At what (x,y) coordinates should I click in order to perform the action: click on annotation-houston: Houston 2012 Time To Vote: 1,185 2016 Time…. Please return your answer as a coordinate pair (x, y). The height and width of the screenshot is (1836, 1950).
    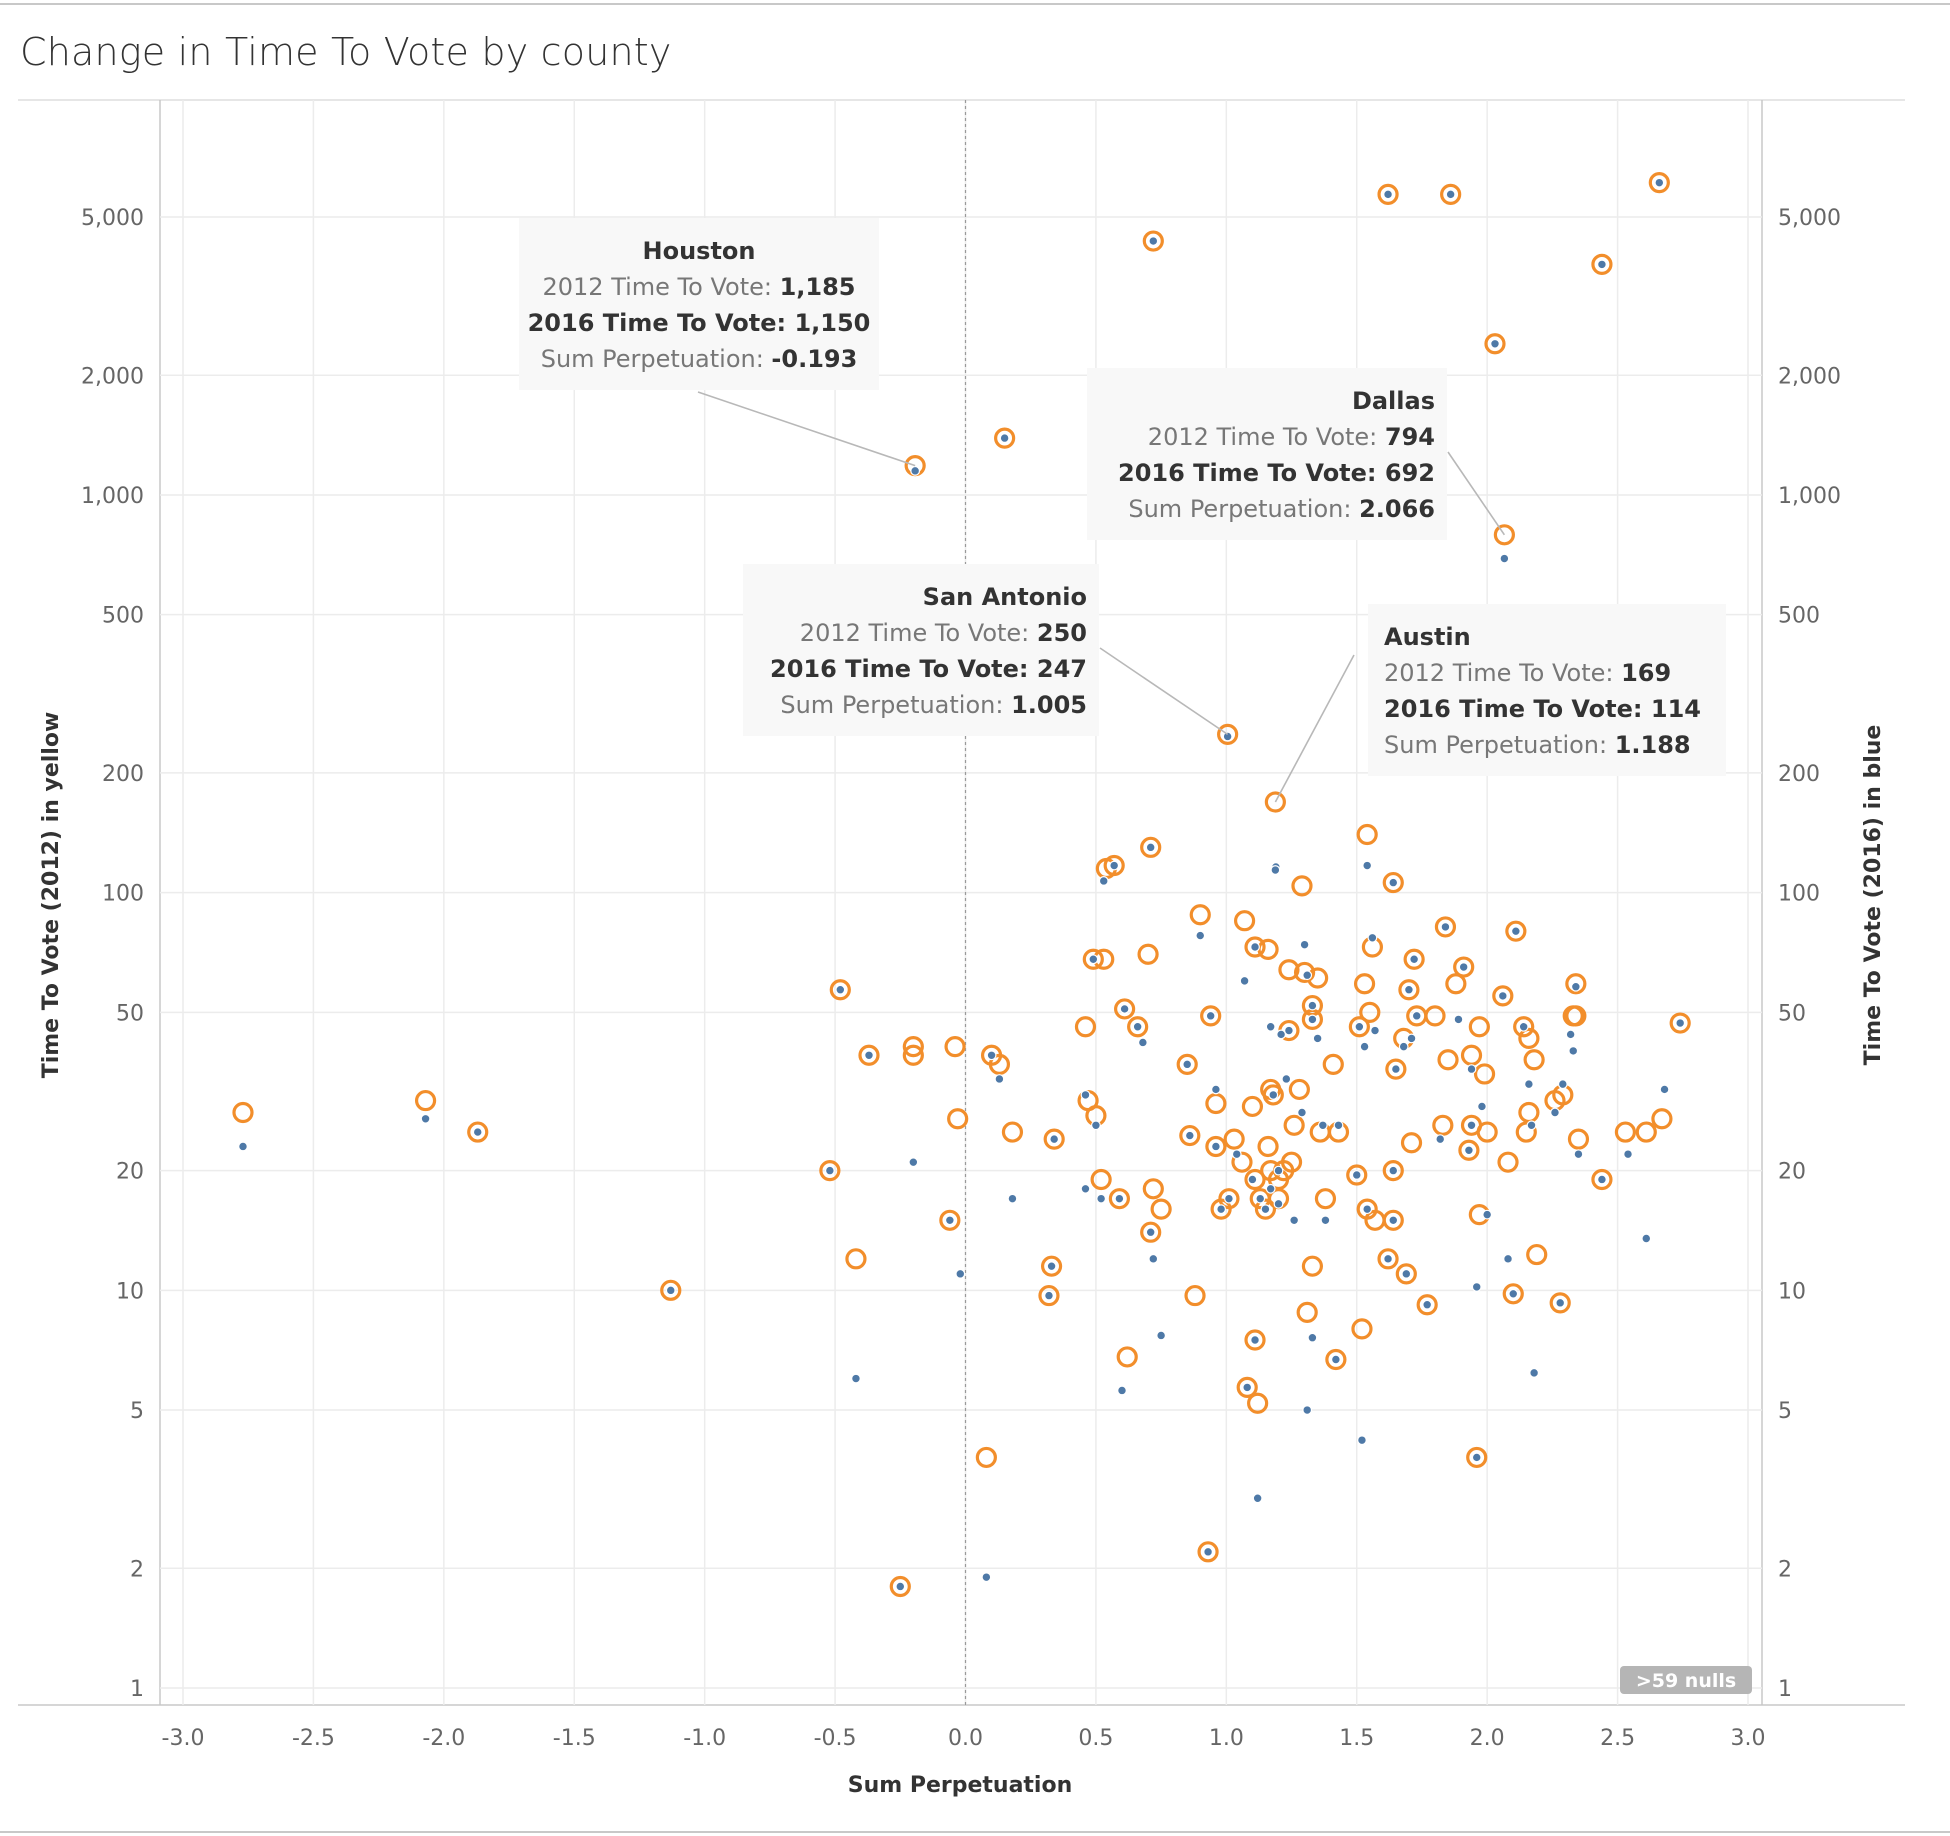
    Looking at the image, I should click on (717, 342).